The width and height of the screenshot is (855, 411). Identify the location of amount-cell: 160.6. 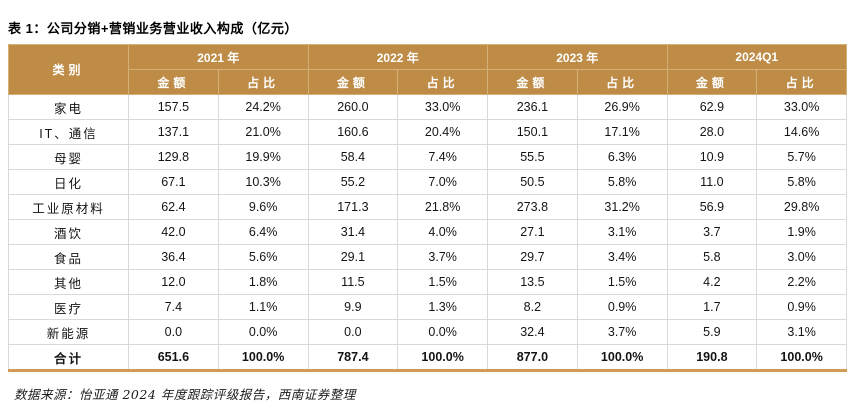
(353, 132).